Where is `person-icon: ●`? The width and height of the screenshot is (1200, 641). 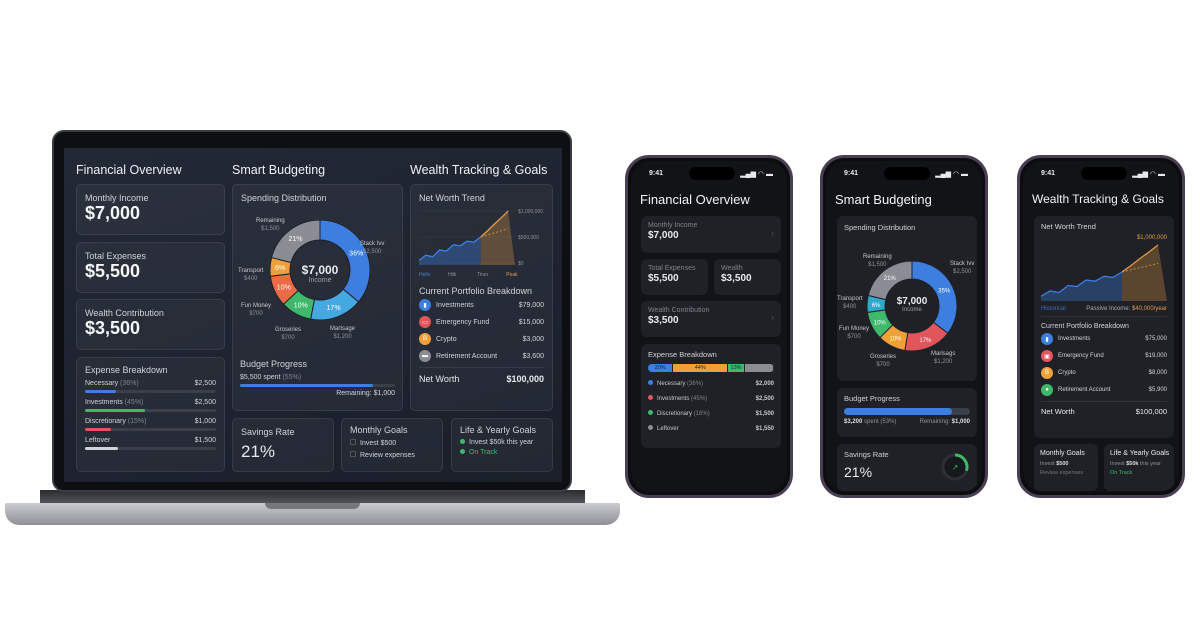
person-icon: ● is located at coordinates (1047, 390).